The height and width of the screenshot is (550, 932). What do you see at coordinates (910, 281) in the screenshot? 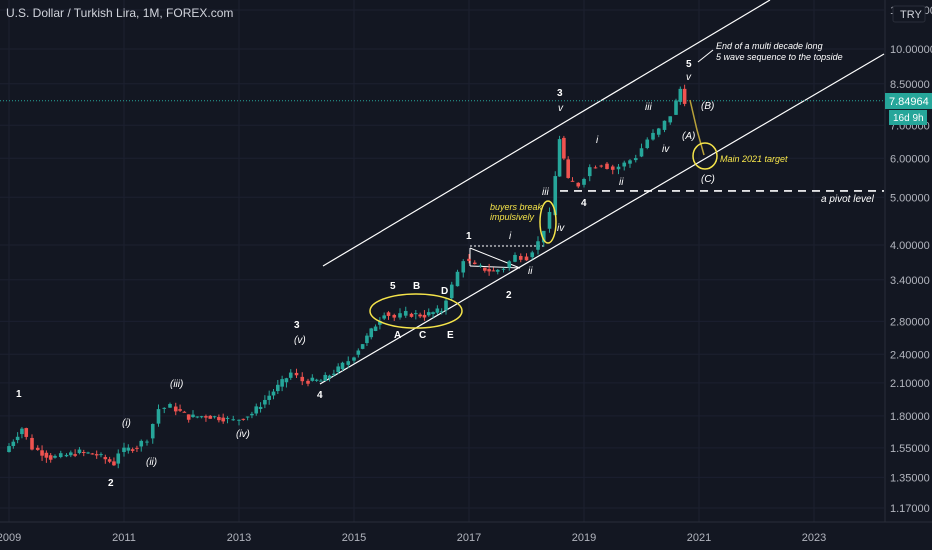
I see `price-tick-7: 3.40000` at bounding box center [910, 281].